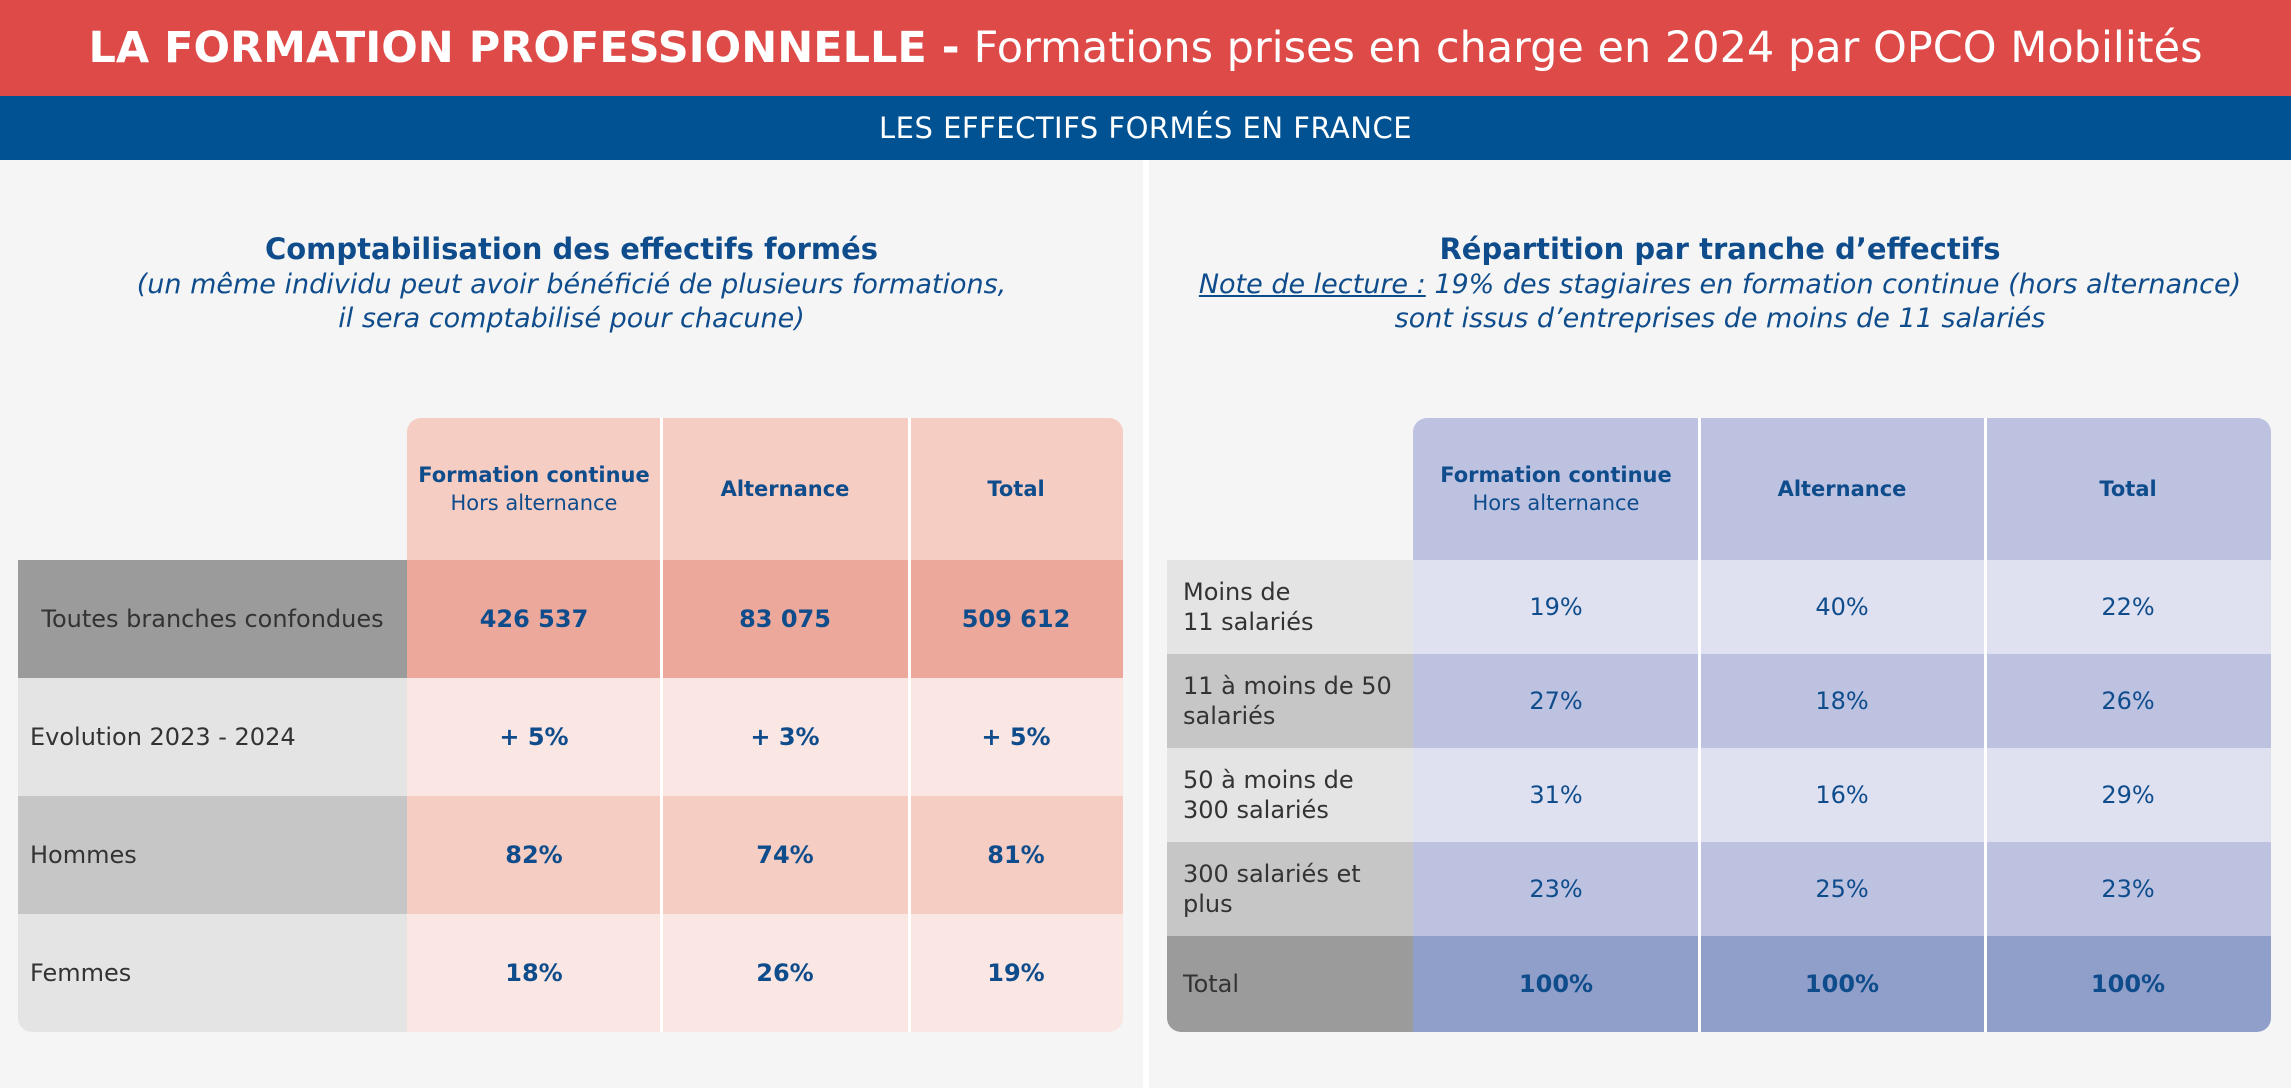 The height and width of the screenshot is (1088, 2291). I want to click on right-panel-title: Répartition par tranche d’effectifs, so click(1720, 249).